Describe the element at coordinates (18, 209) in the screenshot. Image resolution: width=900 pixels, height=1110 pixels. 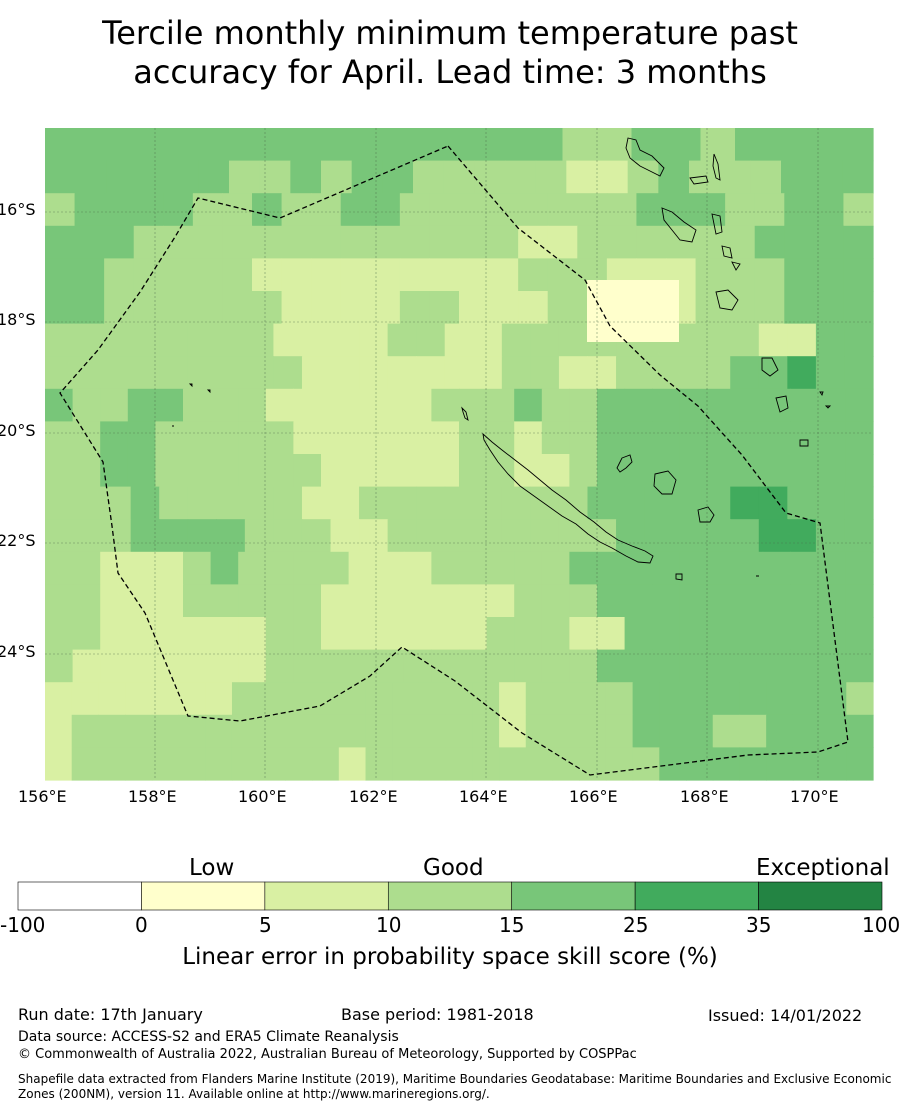
I see `lat-label-16s: 16°S` at that location.